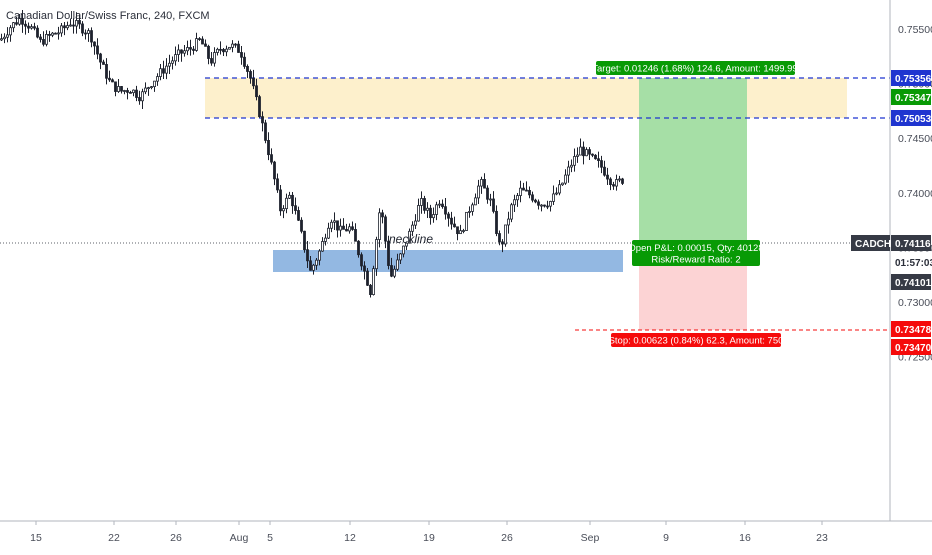  I want to click on x-tick-label: 22, so click(114, 538).